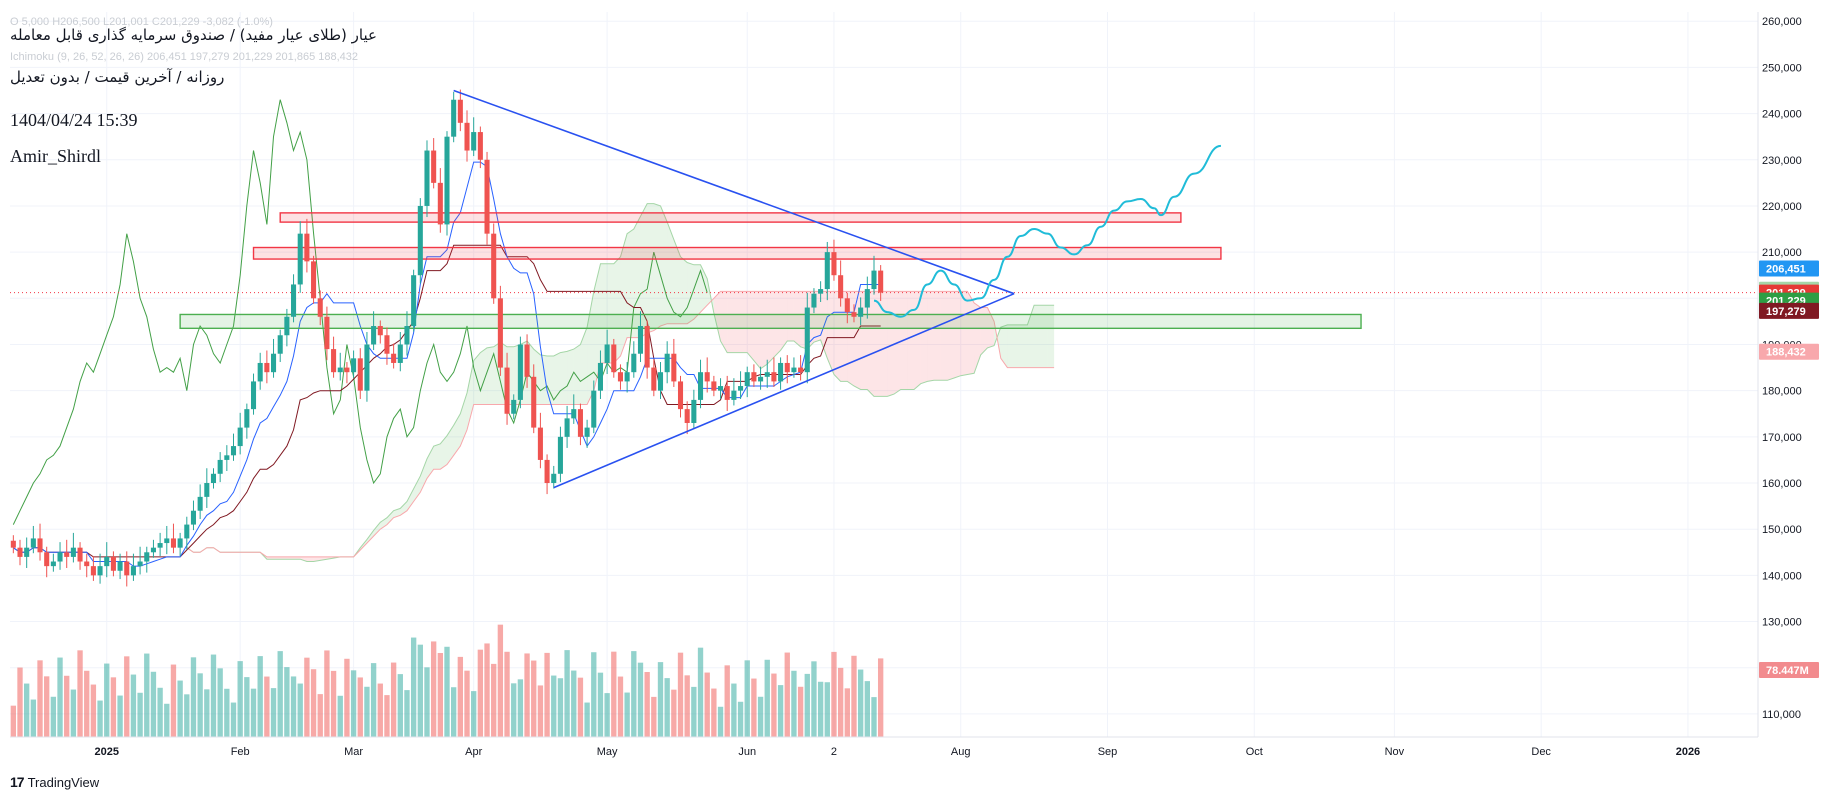 The width and height of the screenshot is (1836, 801). What do you see at coordinates (54, 782) in the screenshot?
I see `tradingview-brand: 17 TradingView` at bounding box center [54, 782].